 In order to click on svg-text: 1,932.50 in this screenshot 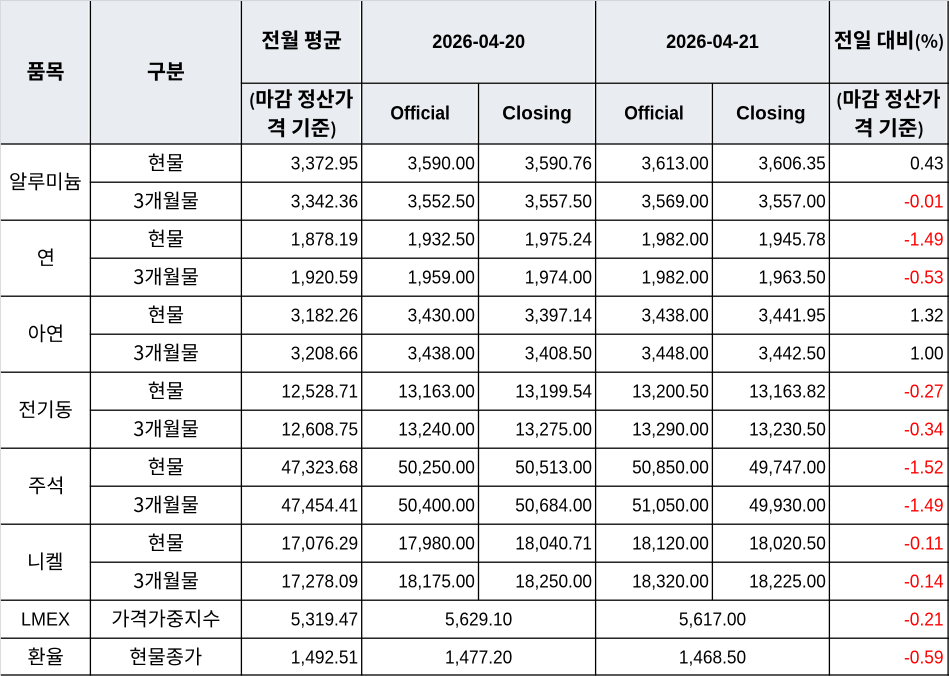, I will do `click(441, 239)`.